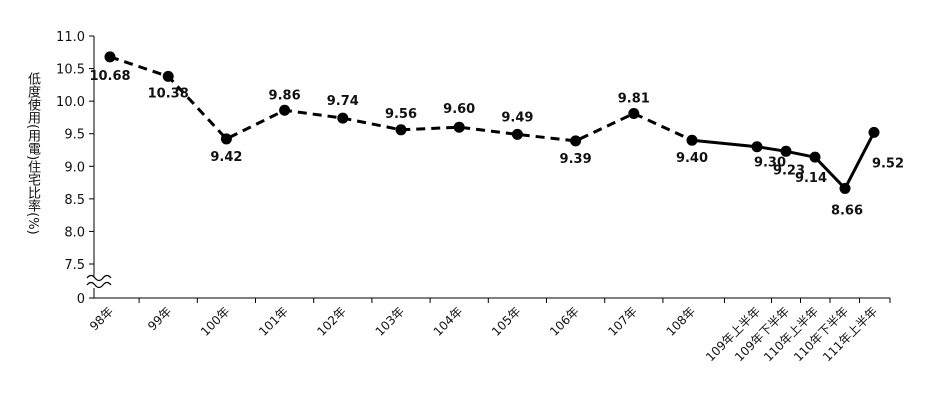  What do you see at coordinates (789, 170) in the screenshot?
I see `data-label: 9.23` at bounding box center [789, 170].